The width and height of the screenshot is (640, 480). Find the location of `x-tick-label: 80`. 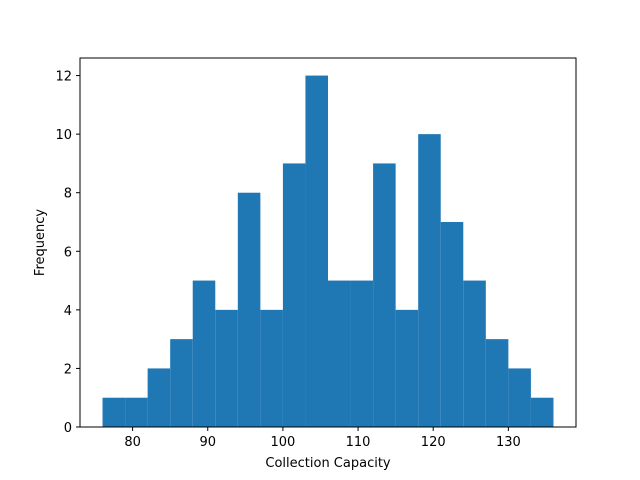

x-tick-label: 80 is located at coordinates (132, 442).